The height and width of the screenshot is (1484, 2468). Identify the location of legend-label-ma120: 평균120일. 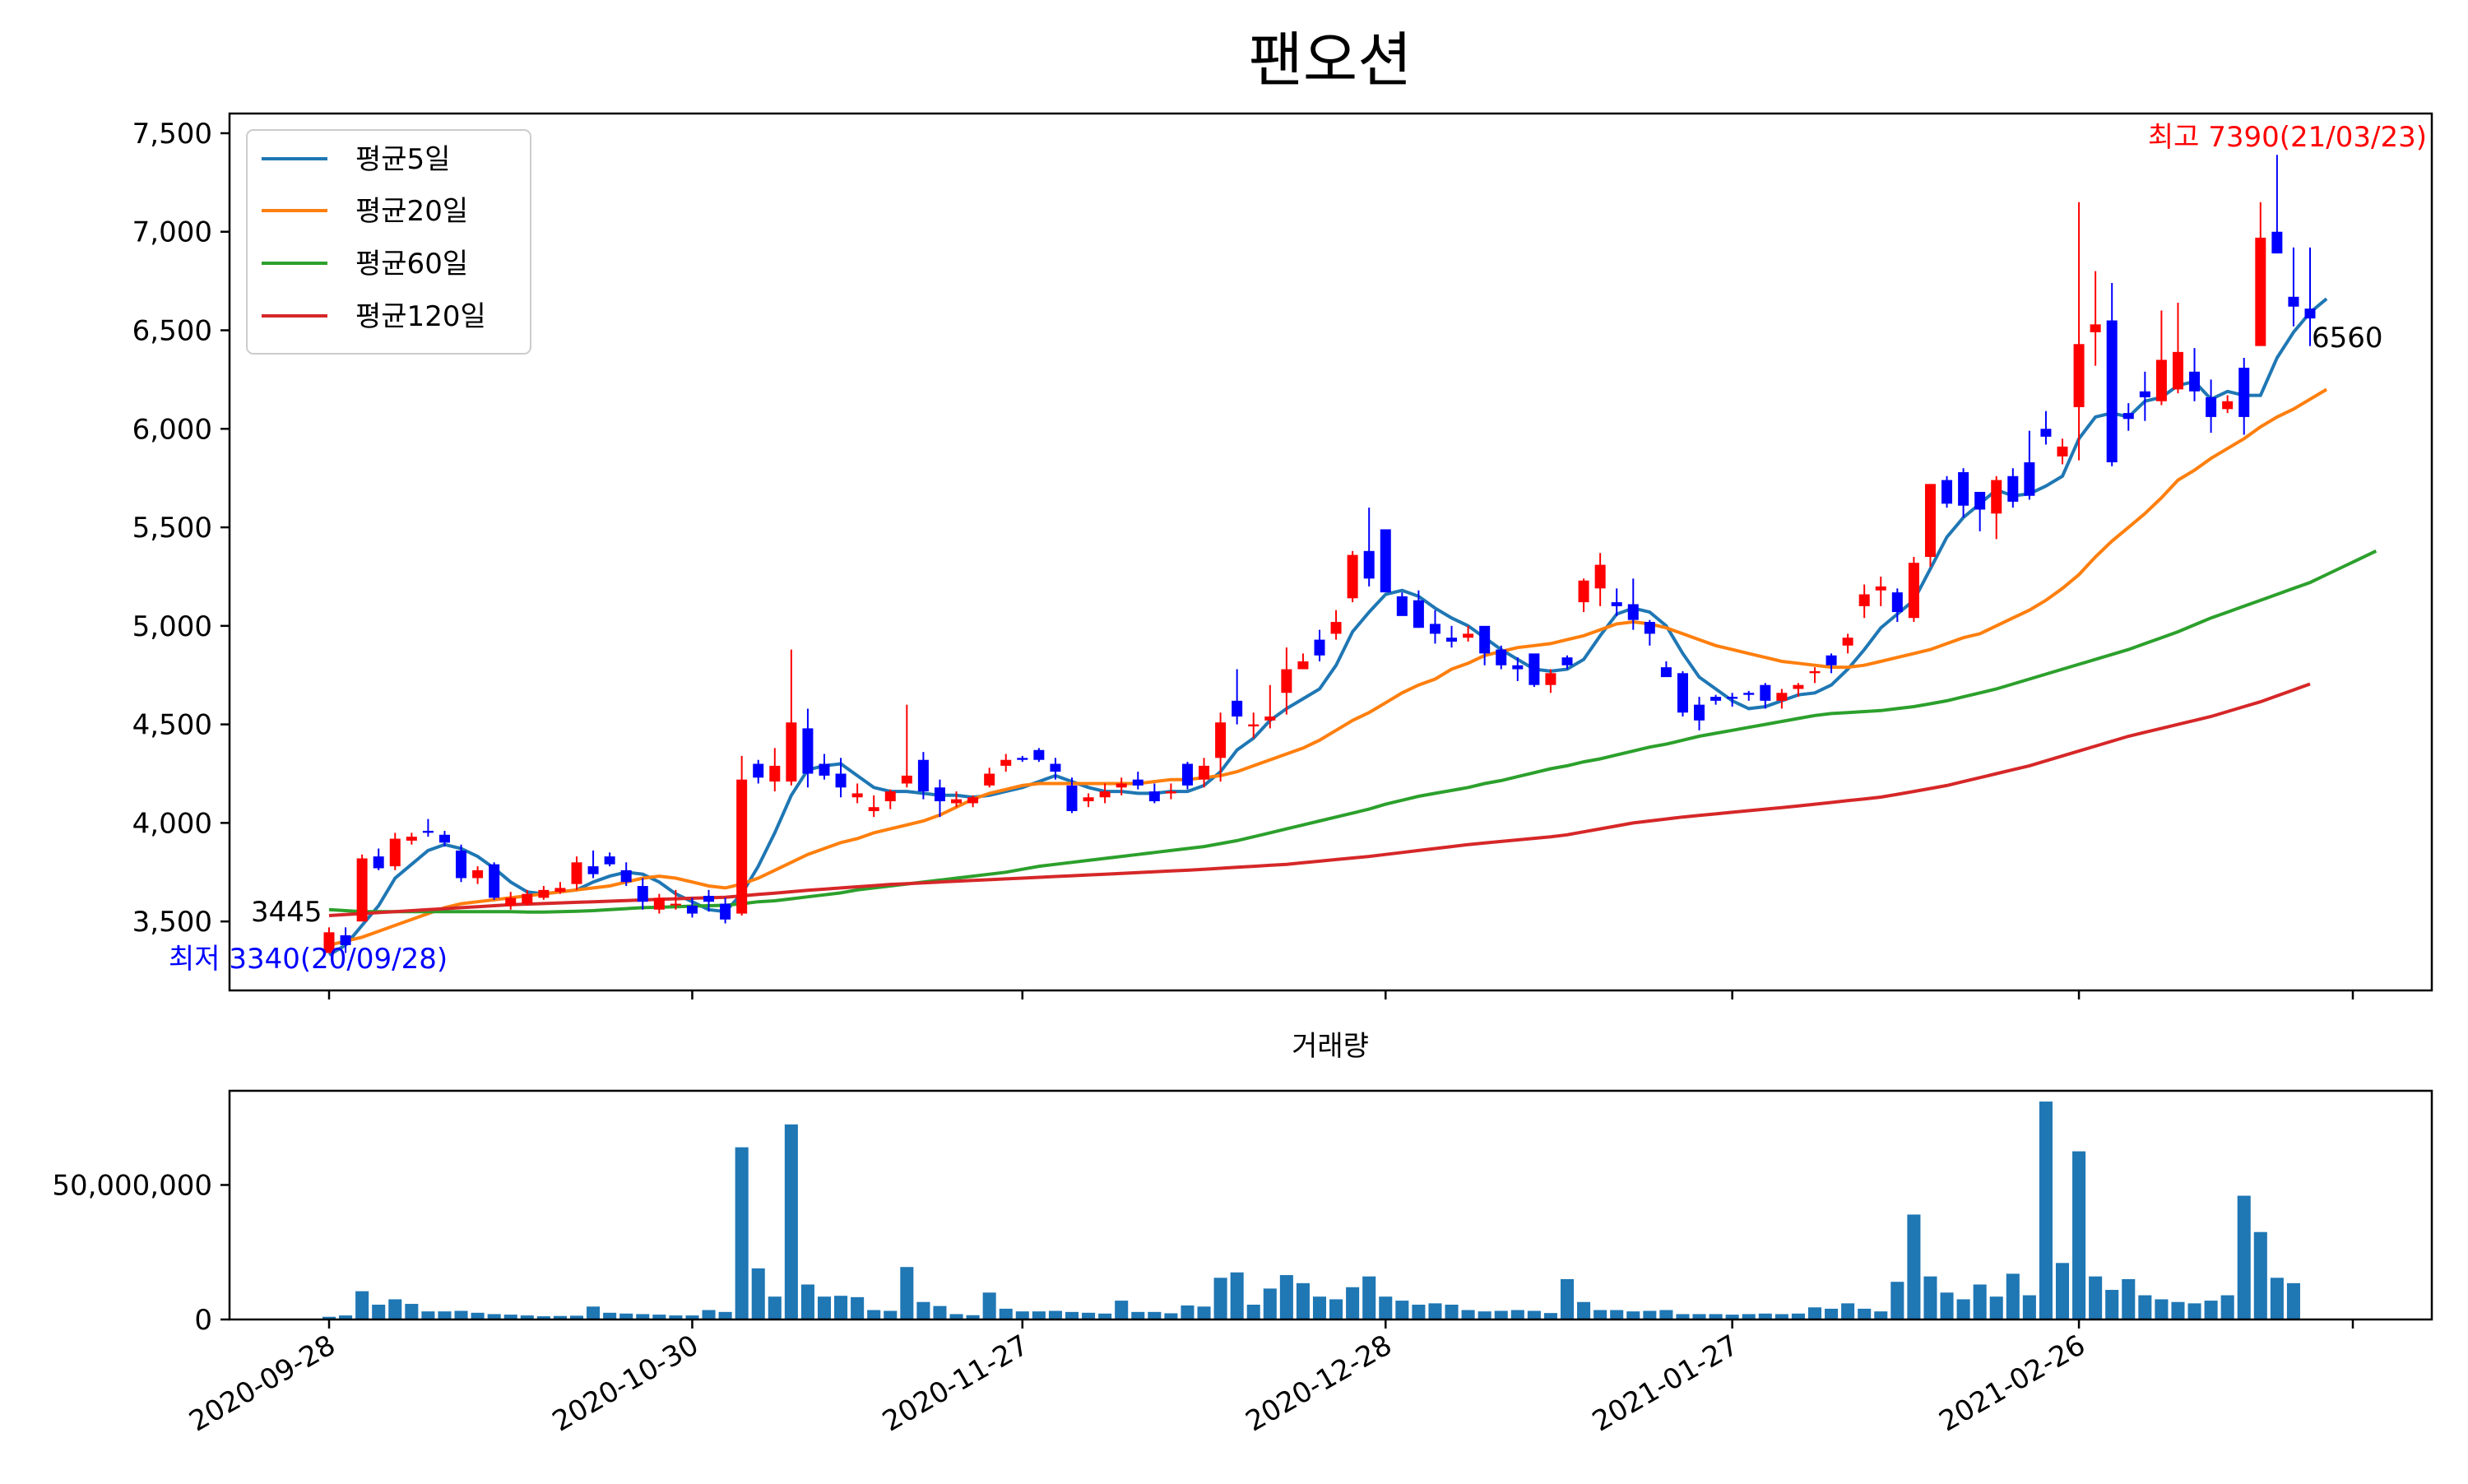
(420, 316).